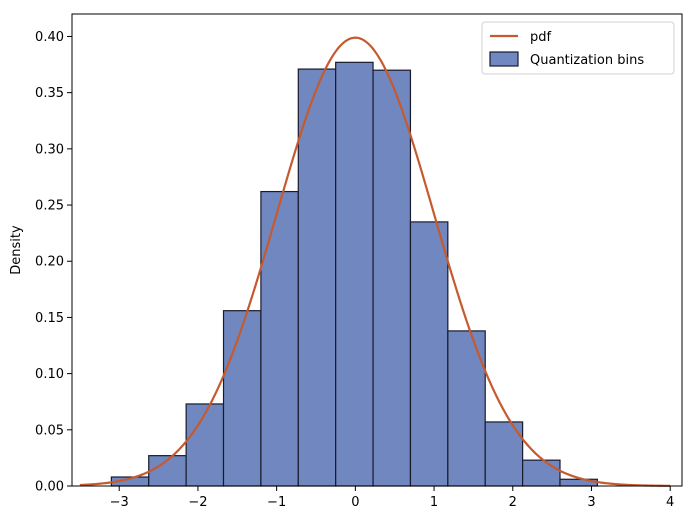 The width and height of the screenshot is (700, 518). Describe the element at coordinates (670, 502) in the screenshot. I see `x-tick-label: 4` at that location.